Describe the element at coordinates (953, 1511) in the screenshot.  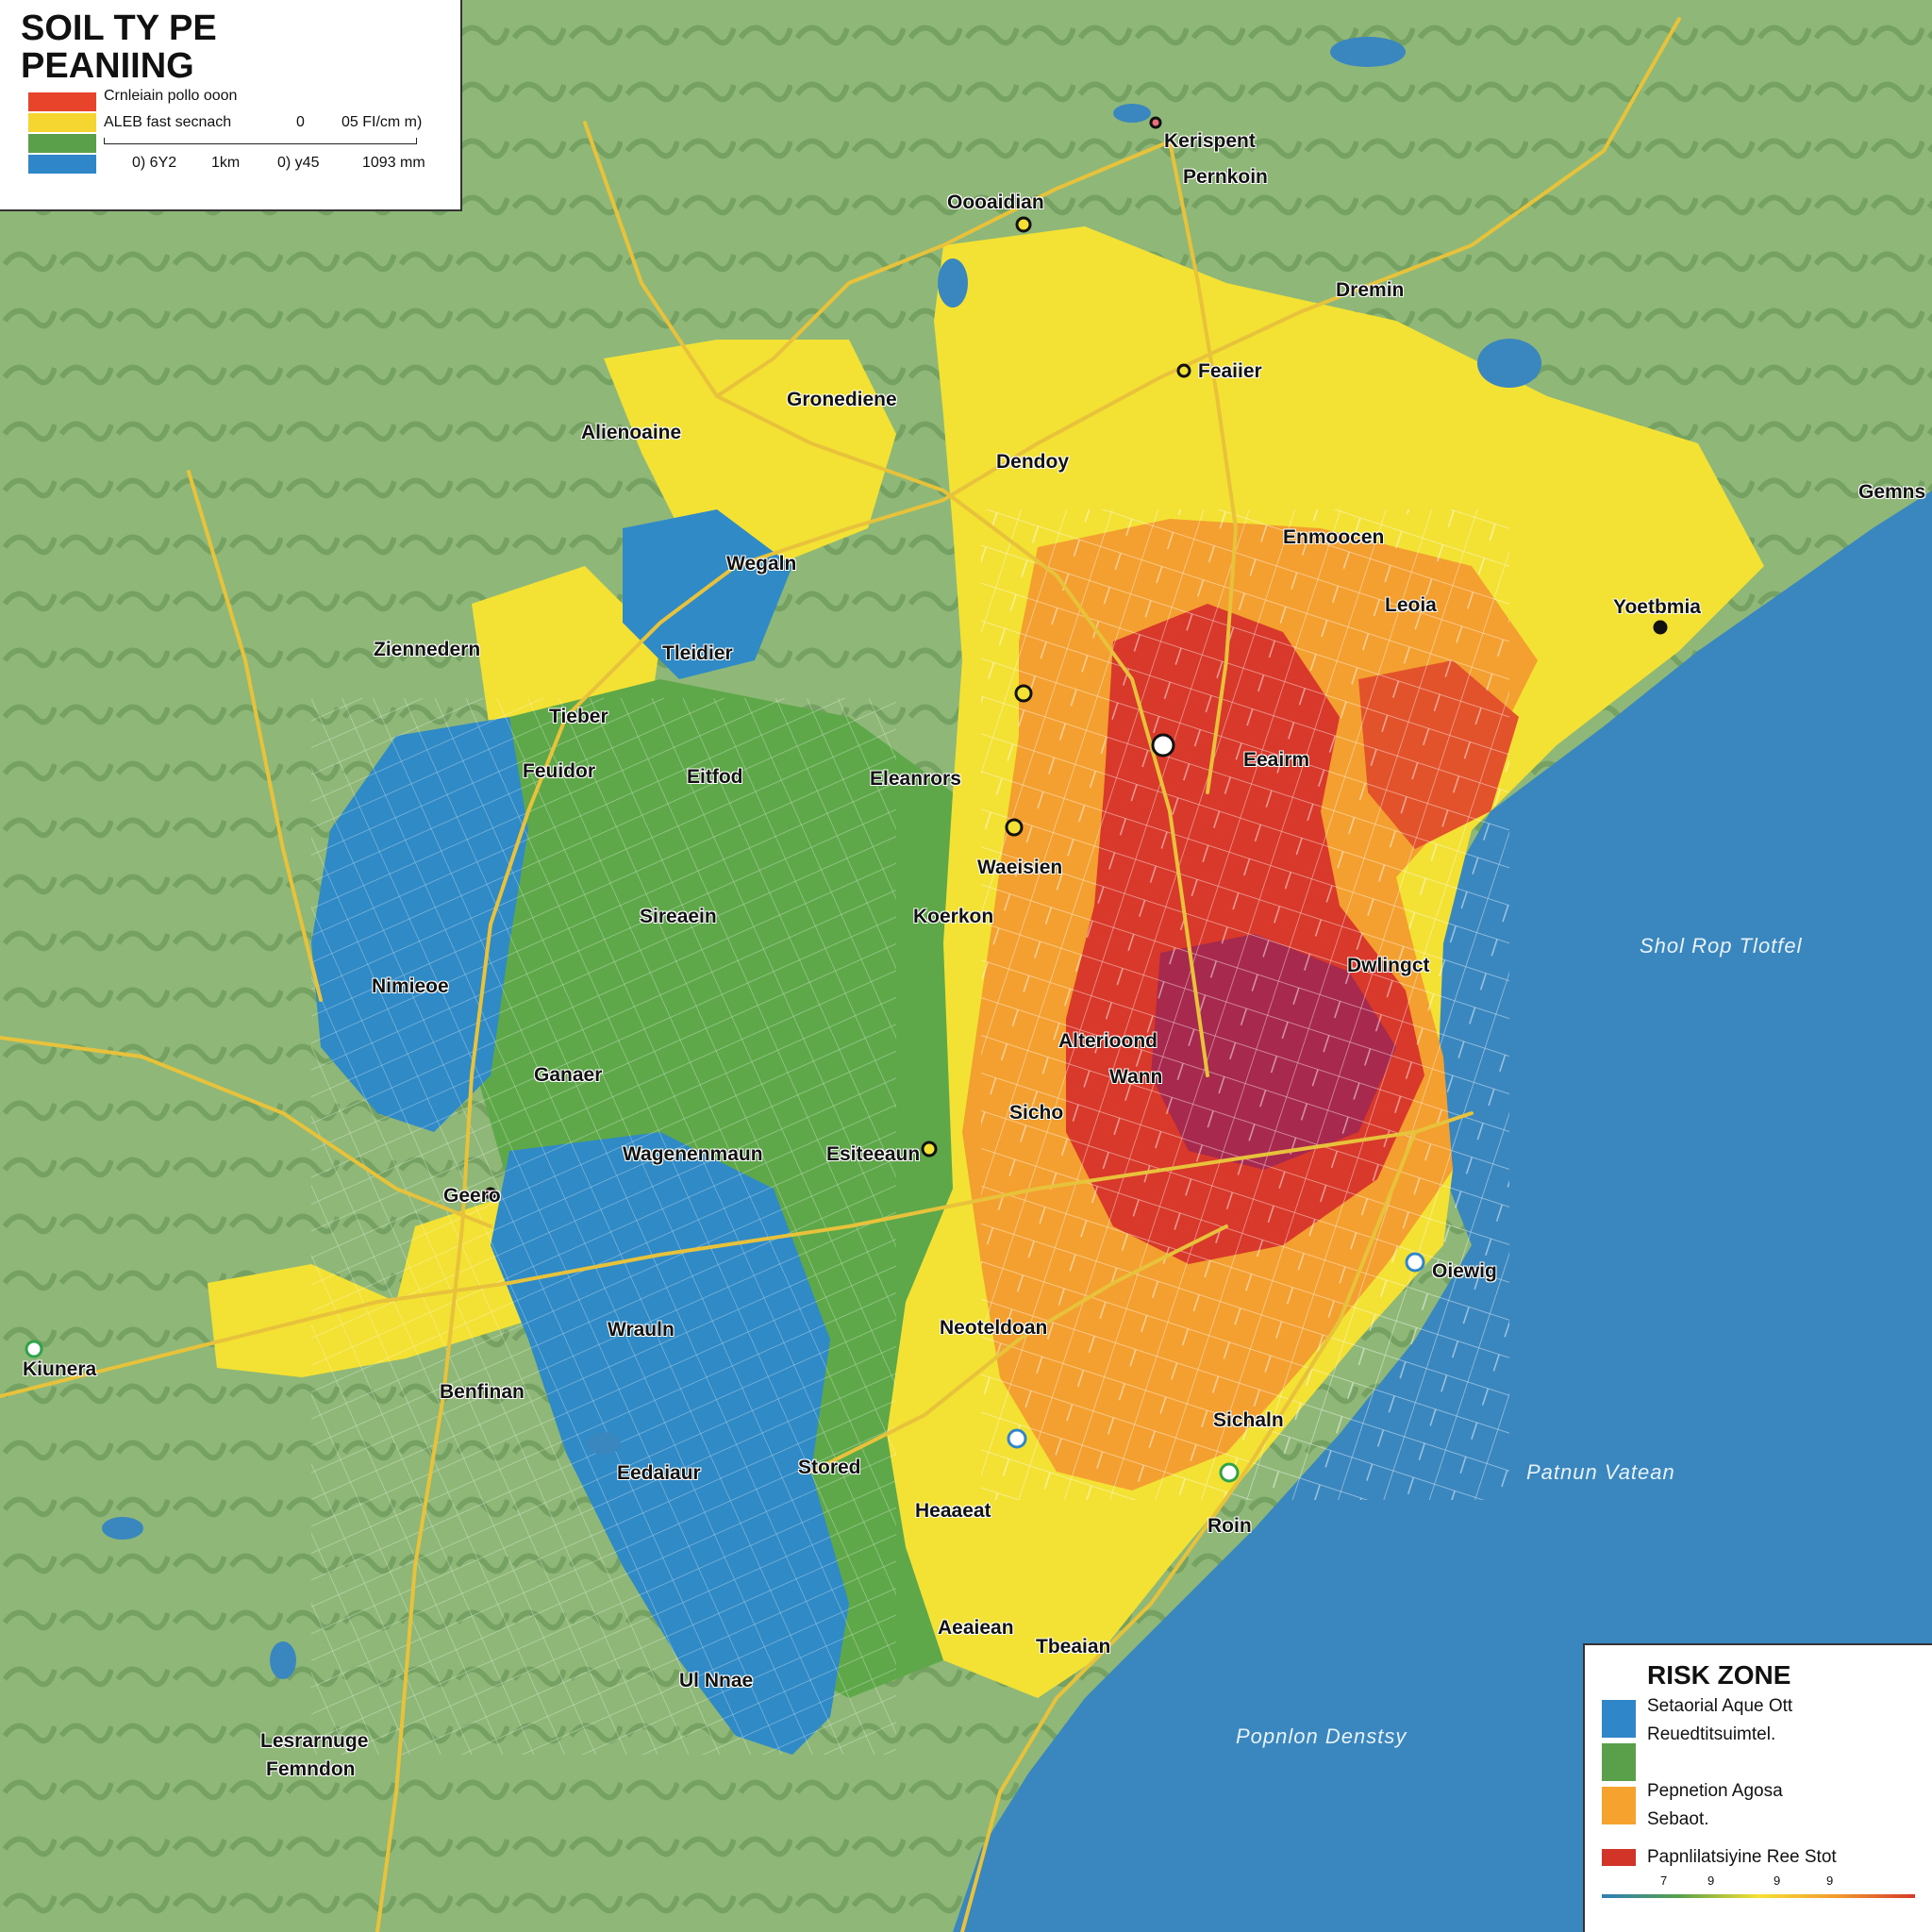
I see `place-label: Heaaeat` at that location.